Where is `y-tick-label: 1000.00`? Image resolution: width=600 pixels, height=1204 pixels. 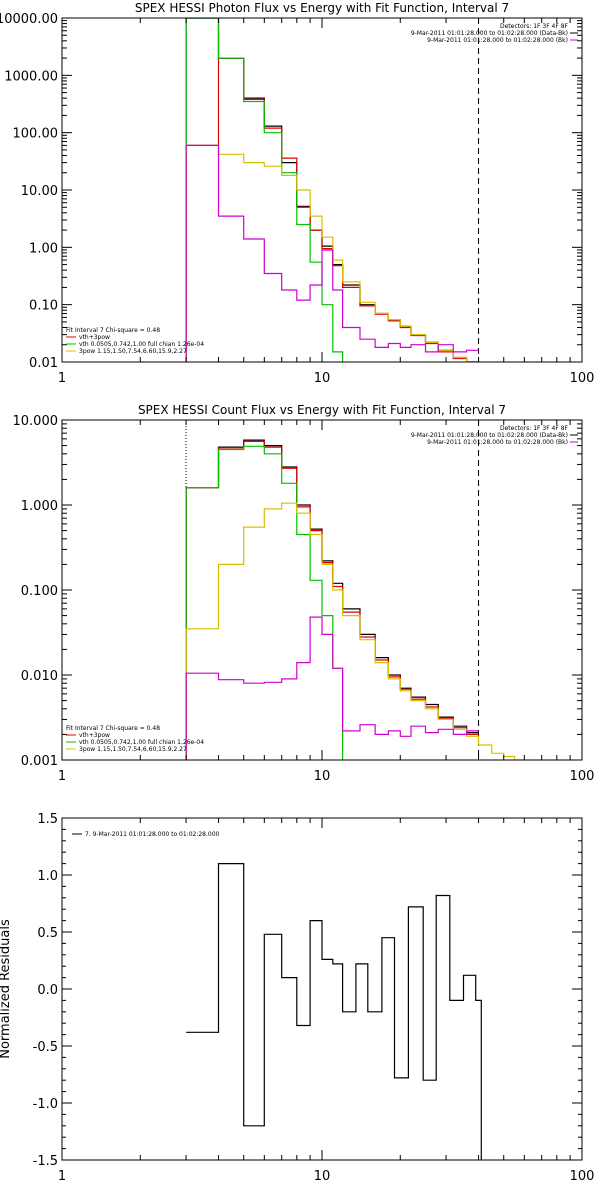 y-tick-label: 1000.00 is located at coordinates (31, 76).